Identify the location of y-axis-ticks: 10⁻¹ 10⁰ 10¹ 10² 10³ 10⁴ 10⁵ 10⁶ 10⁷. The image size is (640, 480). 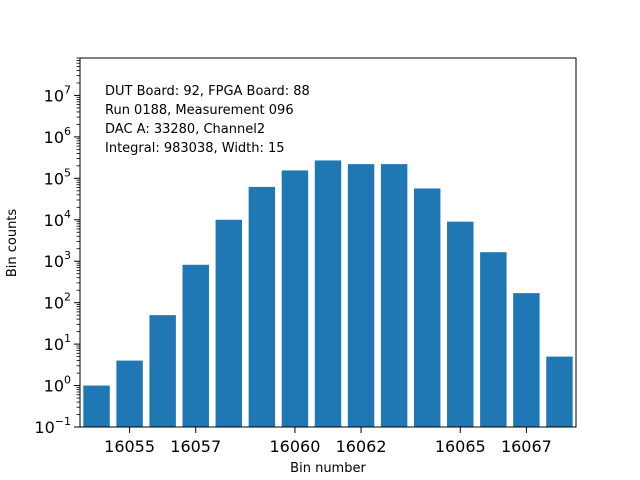
(57, 247).